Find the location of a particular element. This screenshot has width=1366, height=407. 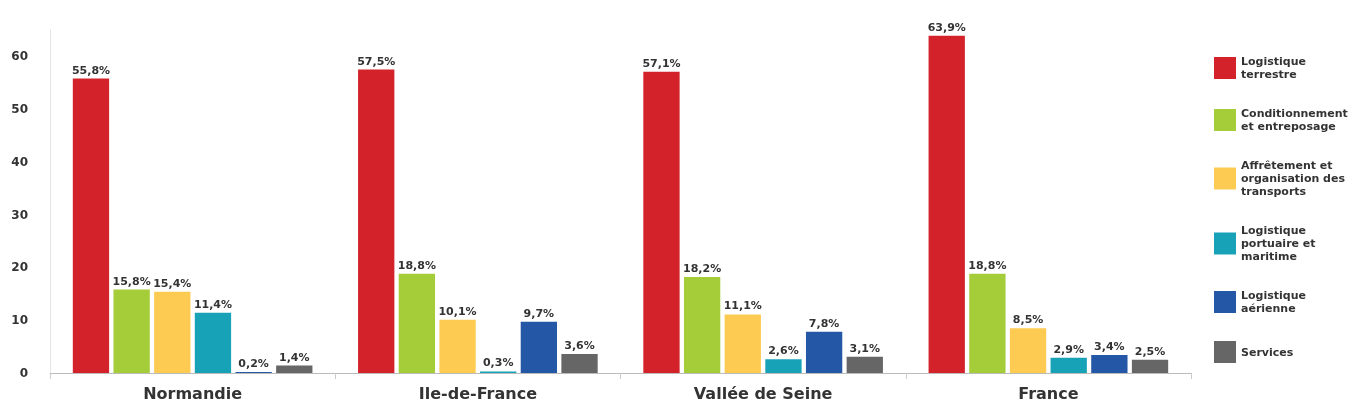

data-label: 2,6% is located at coordinates (783, 351).